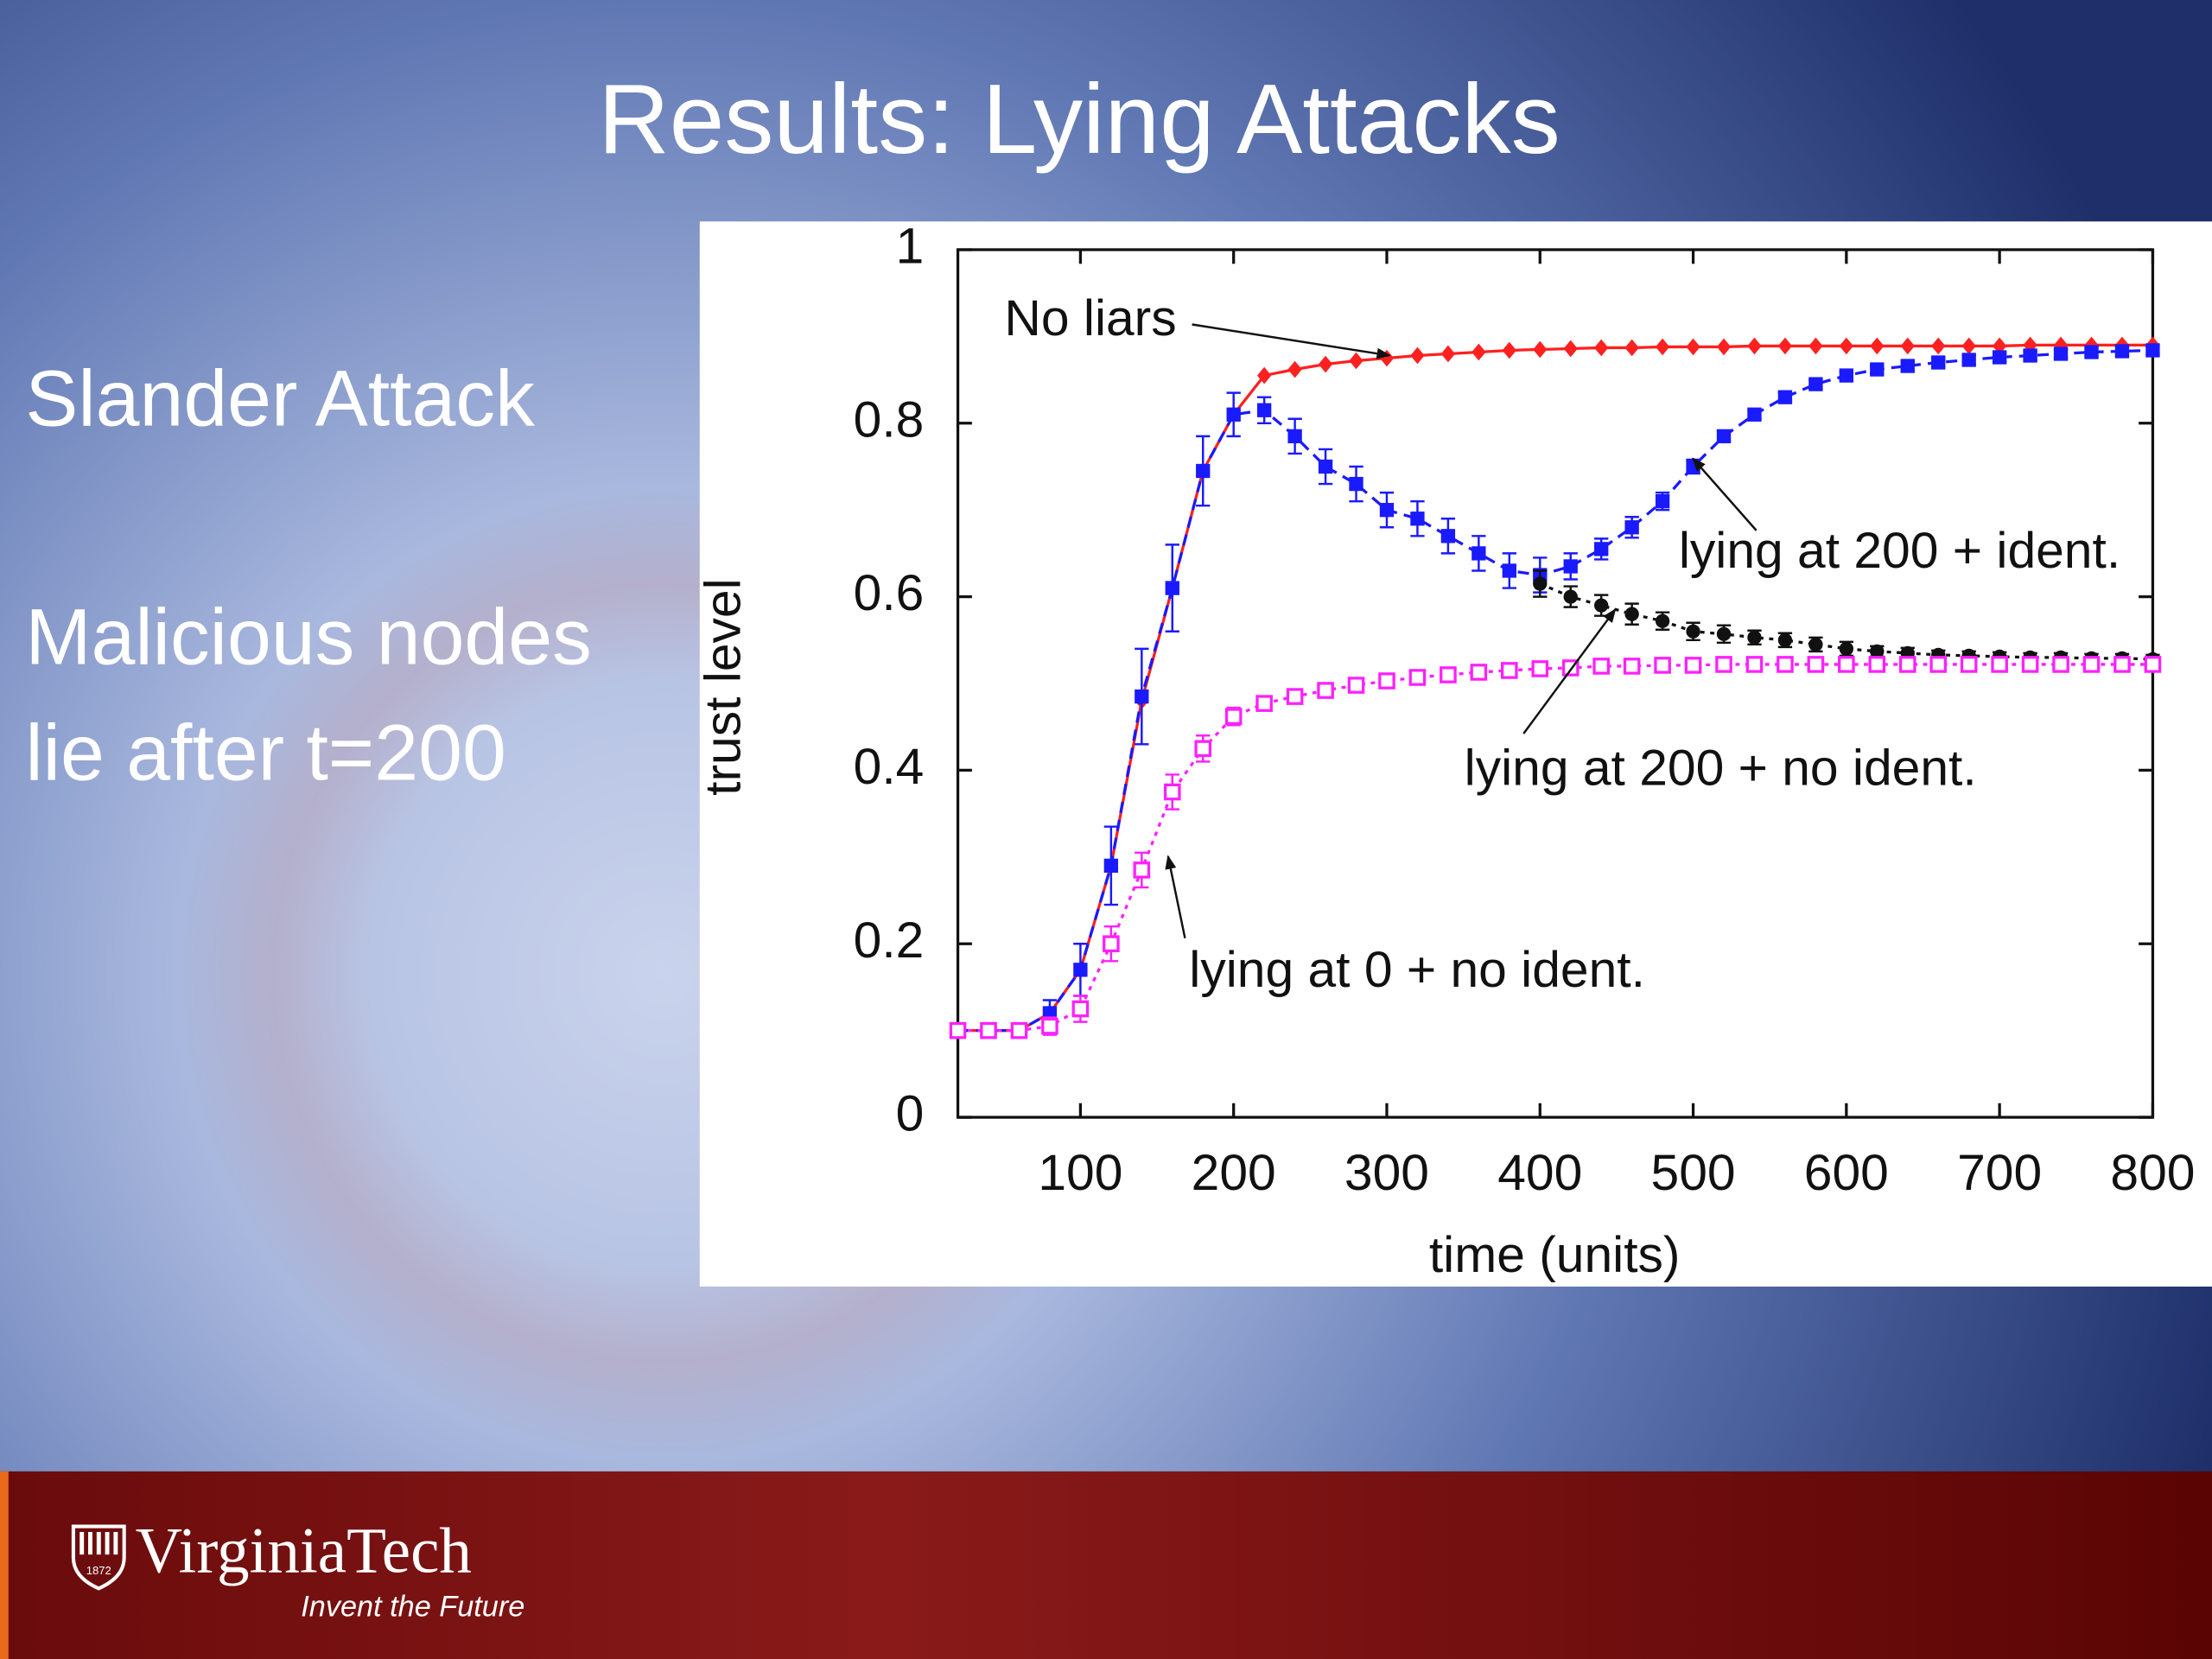 This screenshot has width=2212, height=1659. I want to click on x-axis-label: time (units), so click(1555, 1255).